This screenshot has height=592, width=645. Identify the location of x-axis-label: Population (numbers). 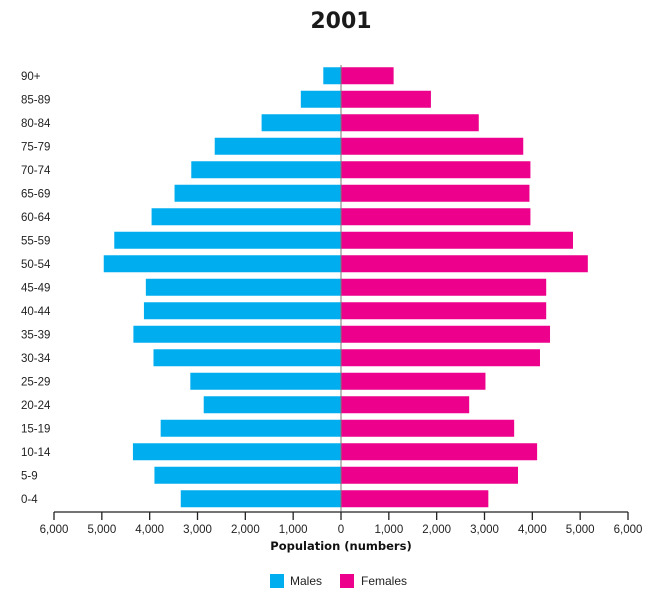
(340, 546).